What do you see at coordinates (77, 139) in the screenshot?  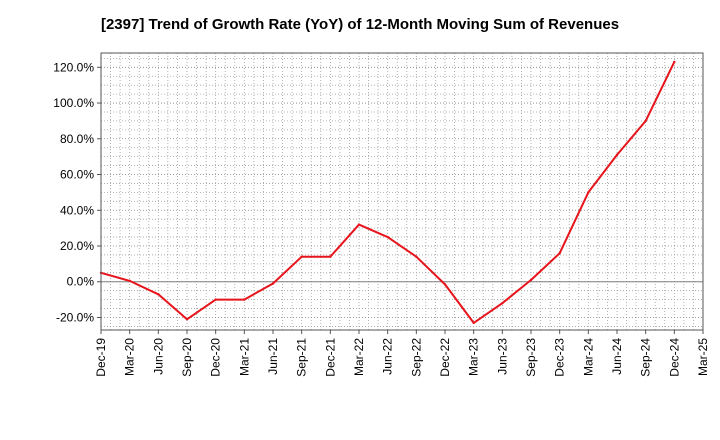 I see `y-tick-label: 80.0%` at bounding box center [77, 139].